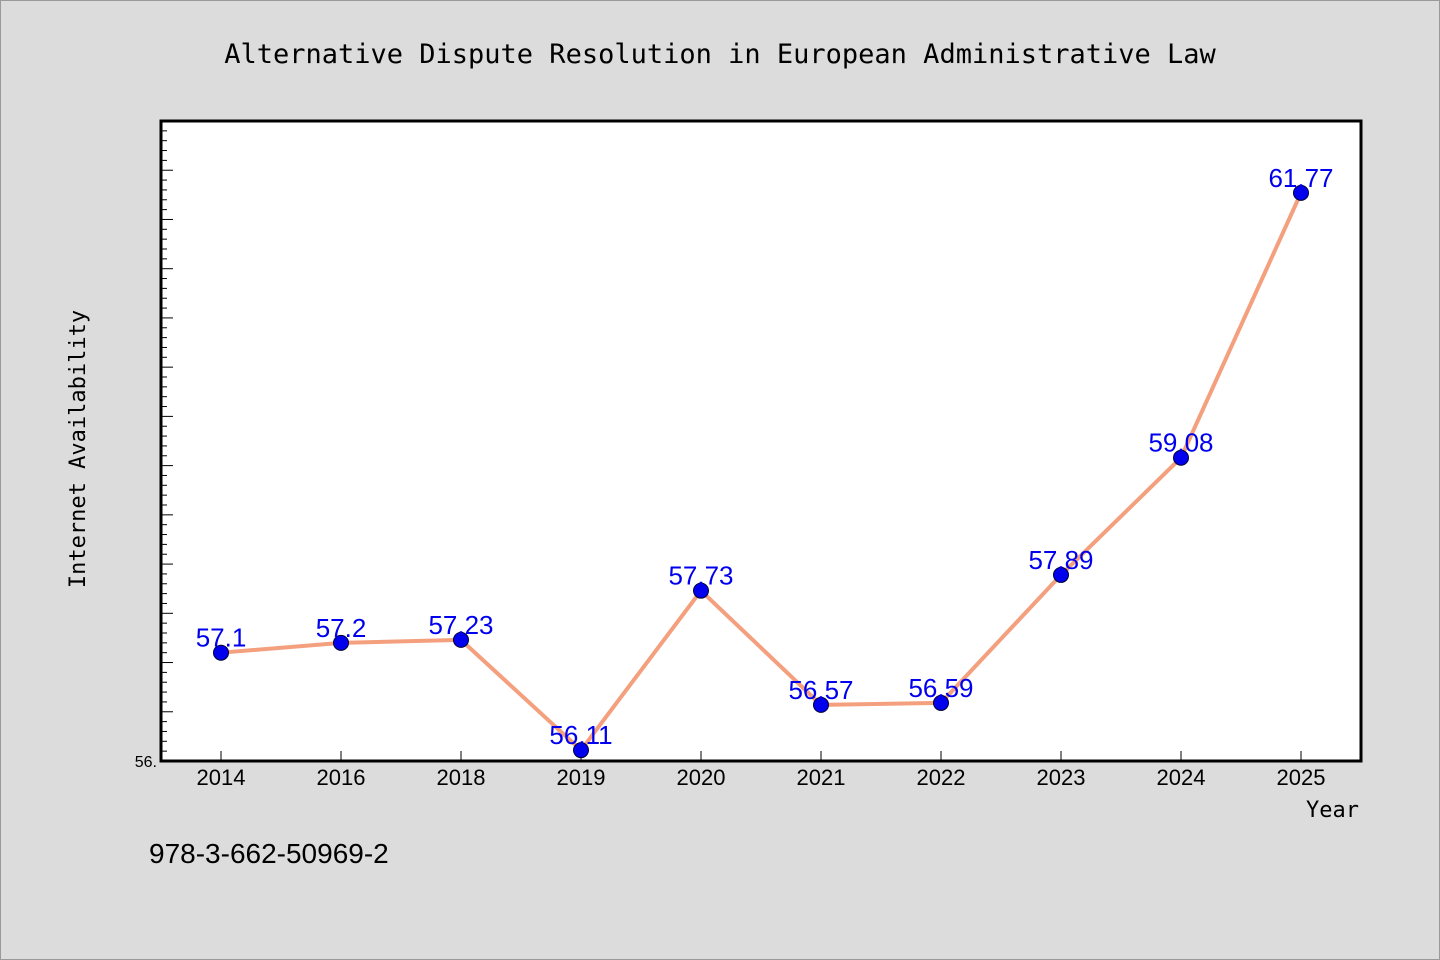 This screenshot has width=1440, height=960. What do you see at coordinates (269, 853) in the screenshot?
I see `isbn-footnote: 978-3-662-50969-2` at bounding box center [269, 853].